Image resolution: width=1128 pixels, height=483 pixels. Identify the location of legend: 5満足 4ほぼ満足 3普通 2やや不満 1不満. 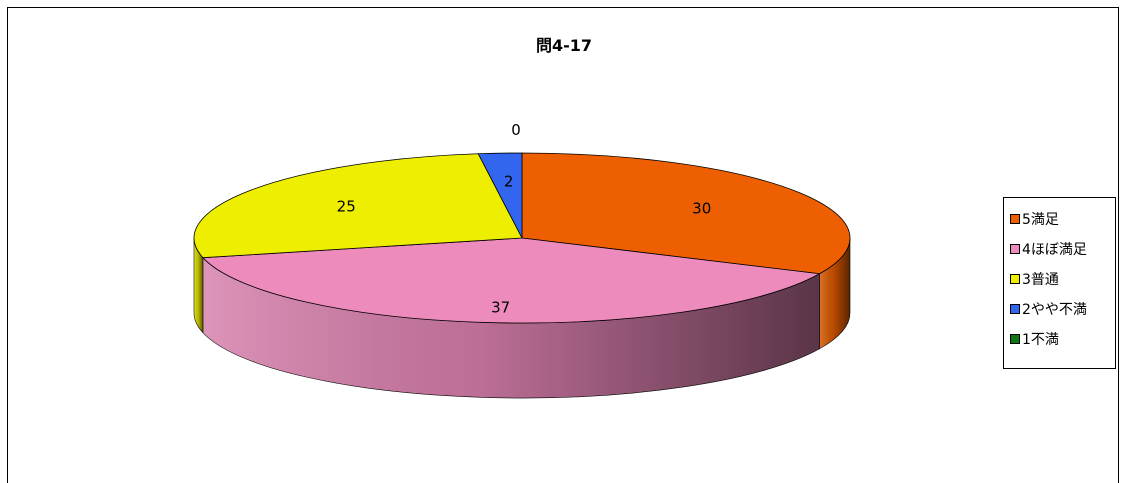
(1059, 283).